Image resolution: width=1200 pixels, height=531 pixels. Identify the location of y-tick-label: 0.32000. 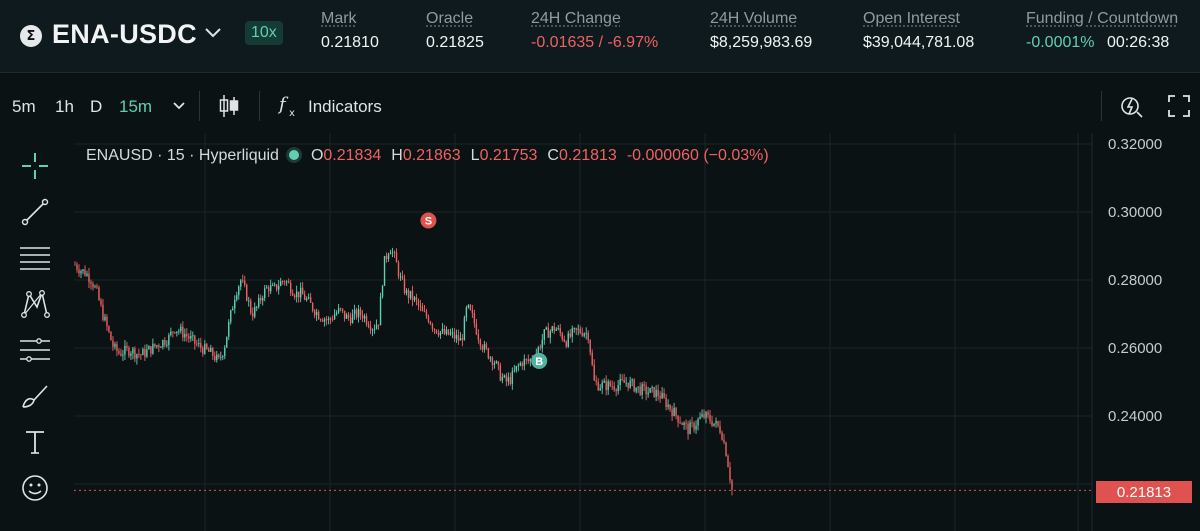
(1135, 144).